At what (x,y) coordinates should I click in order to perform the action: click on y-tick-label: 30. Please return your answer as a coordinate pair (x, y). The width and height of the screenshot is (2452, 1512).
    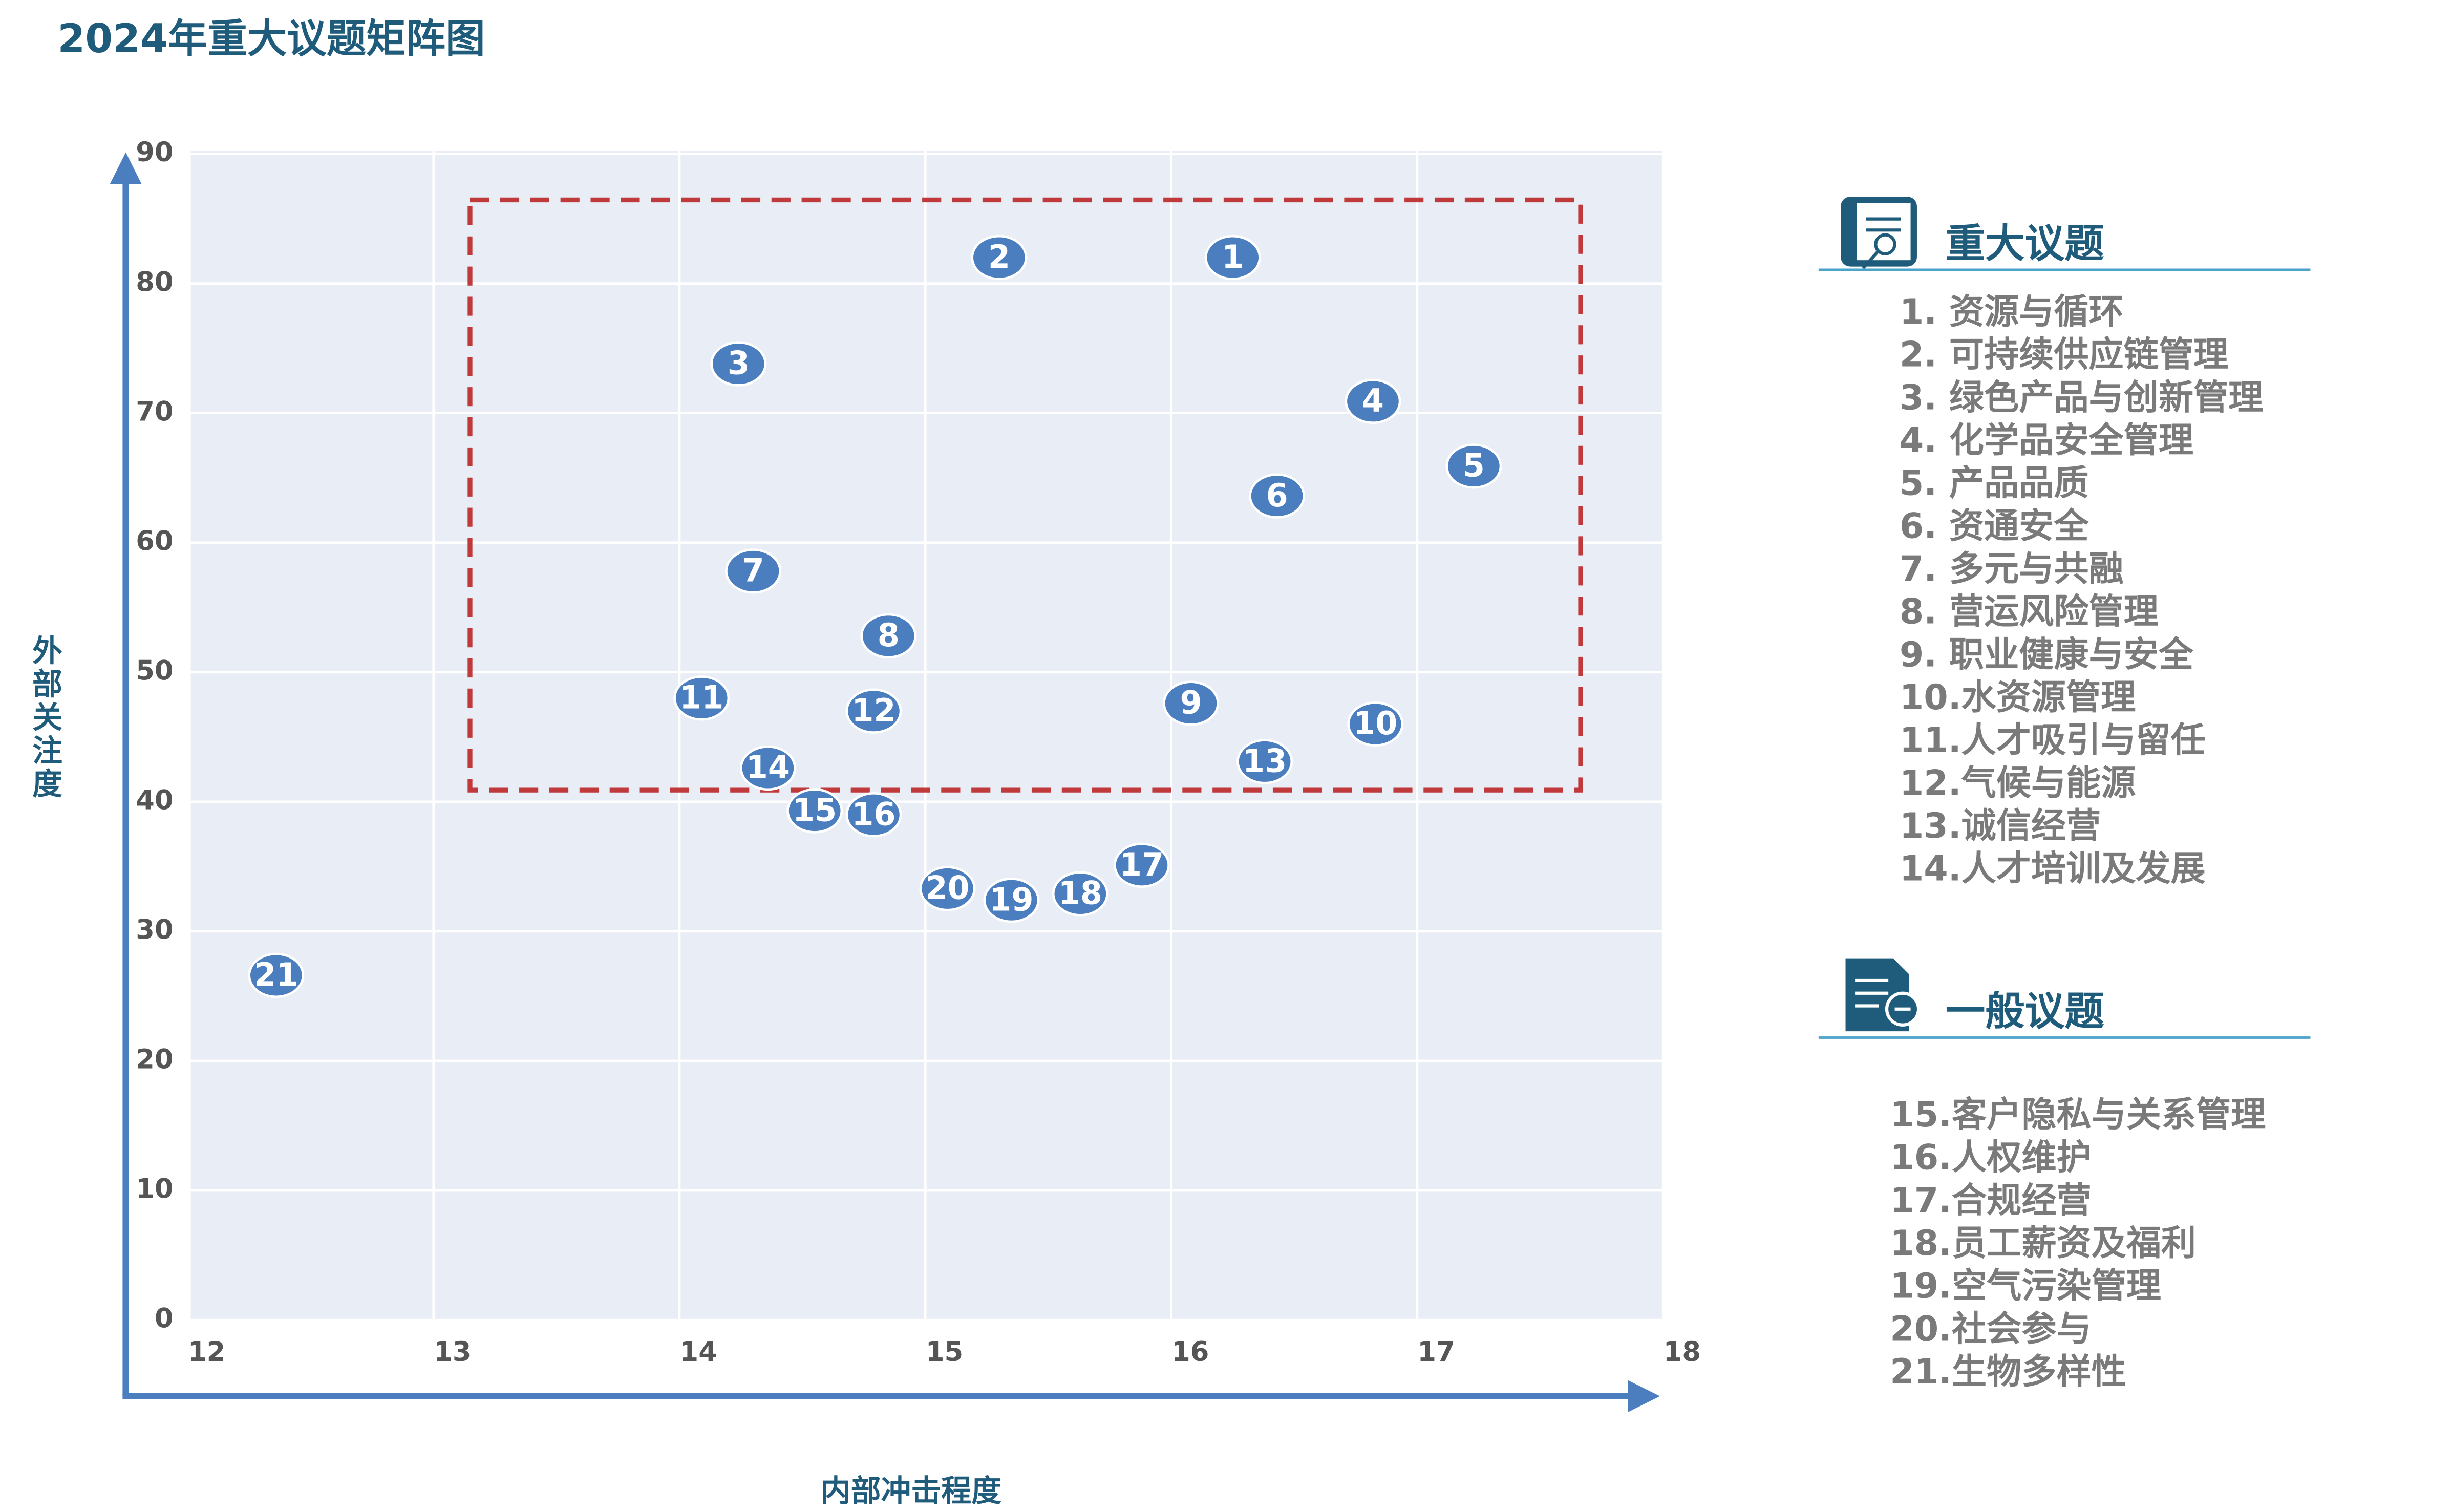
    Looking at the image, I should click on (154, 930).